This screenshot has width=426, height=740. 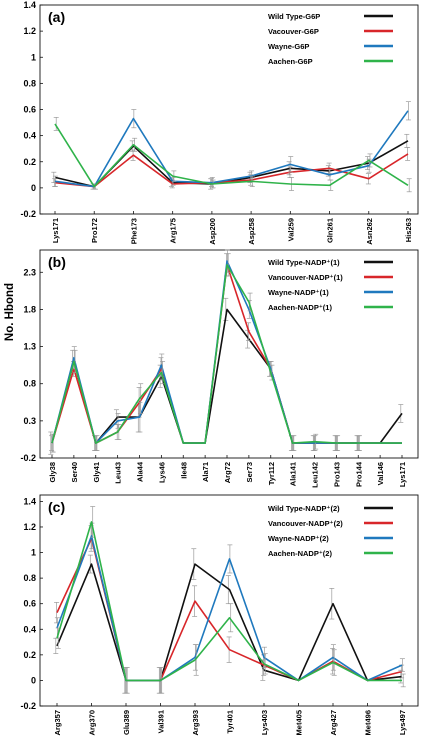 What do you see at coordinates (94, 230) in the screenshot?
I see `x-tick-label: Pro172` at bounding box center [94, 230].